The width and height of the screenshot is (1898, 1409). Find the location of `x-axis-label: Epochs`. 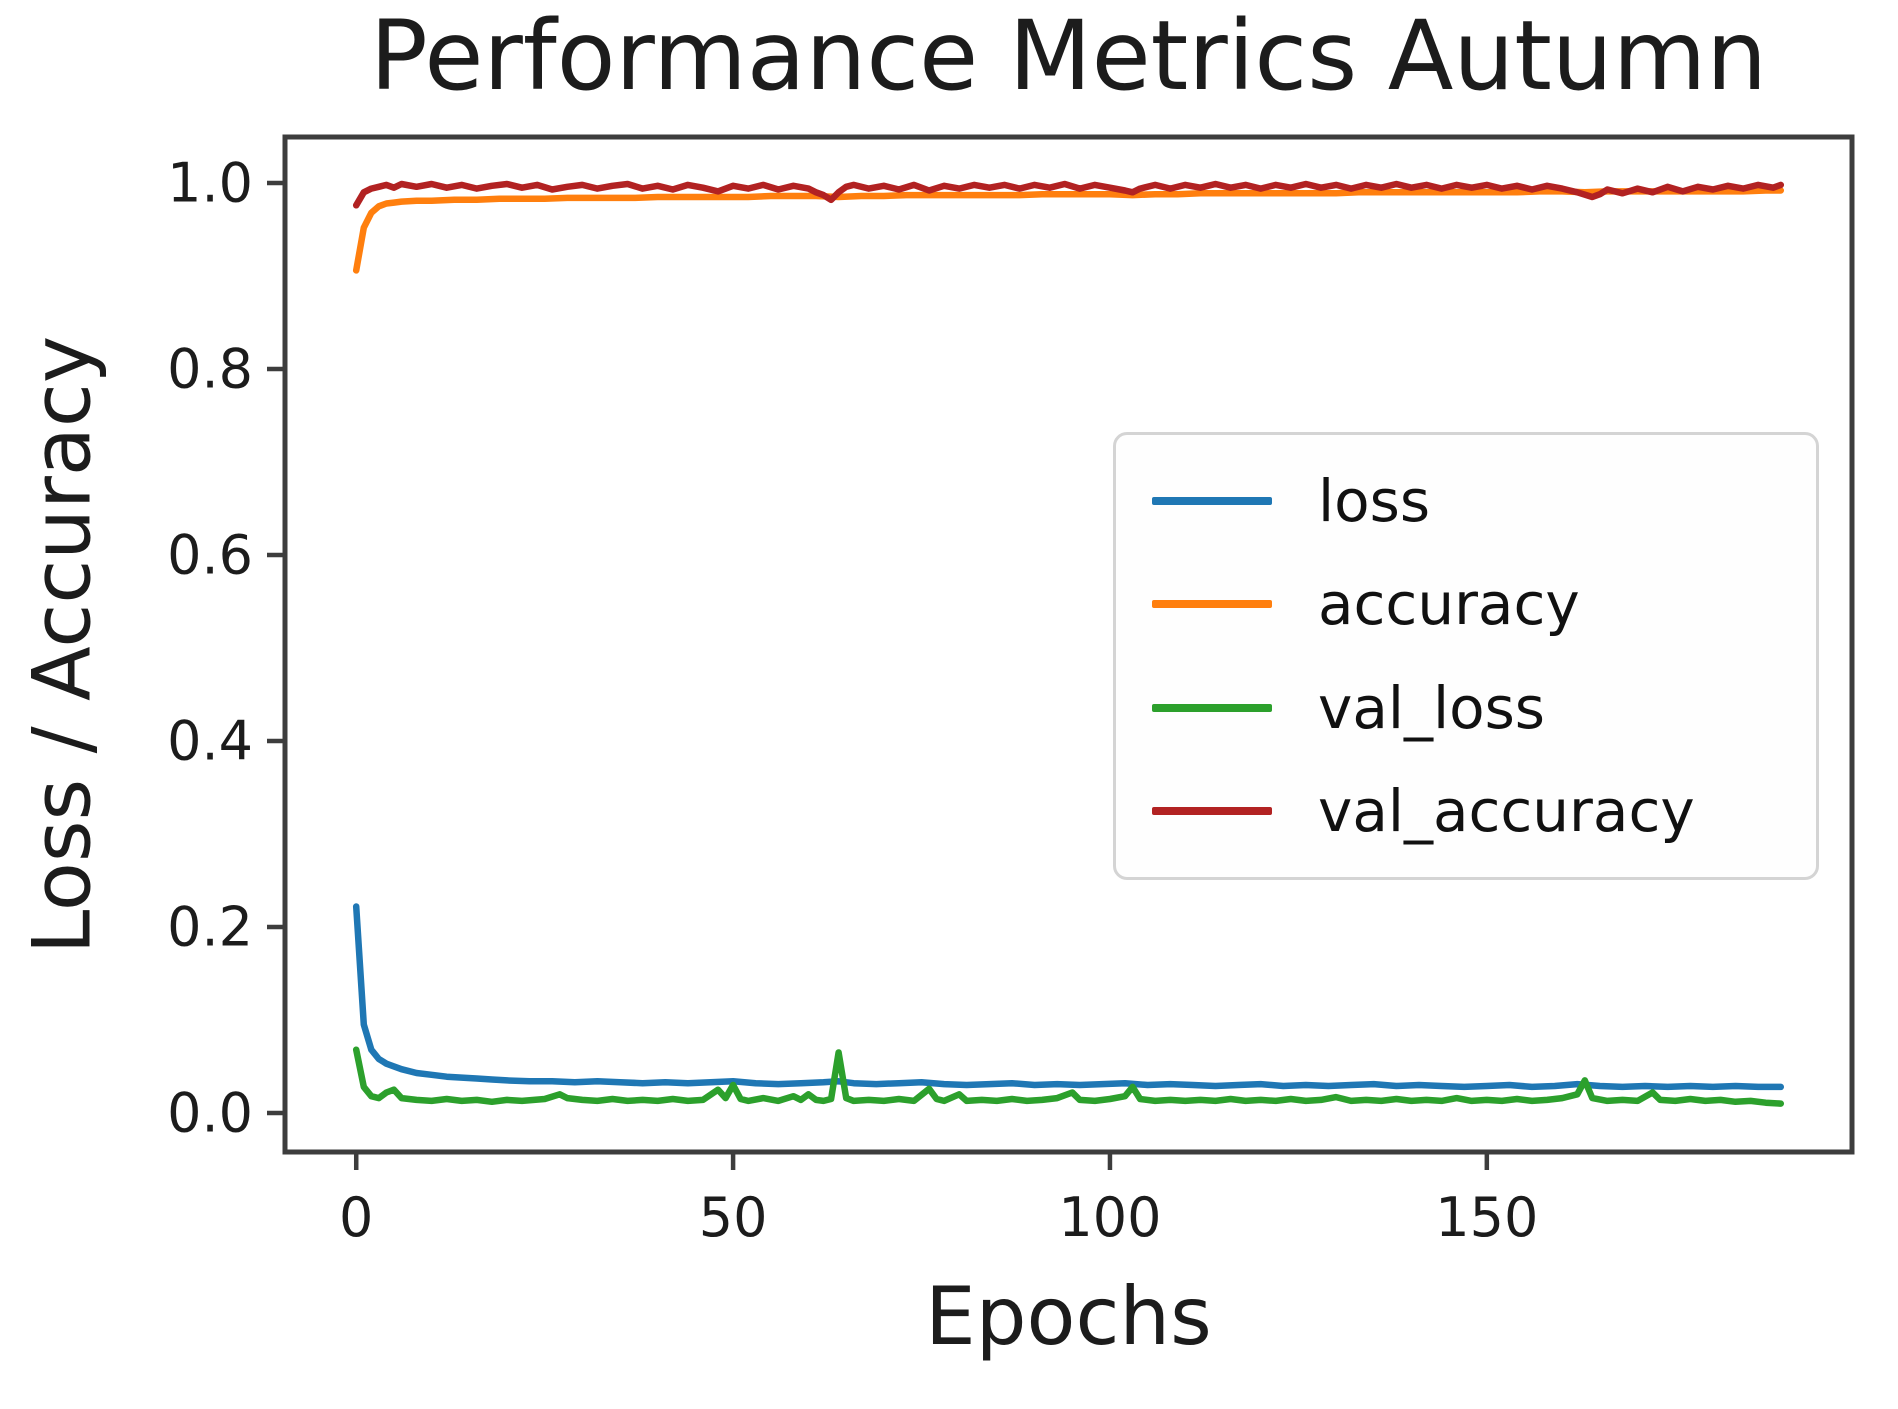

x-axis-label: Epochs is located at coordinates (1068, 1316).